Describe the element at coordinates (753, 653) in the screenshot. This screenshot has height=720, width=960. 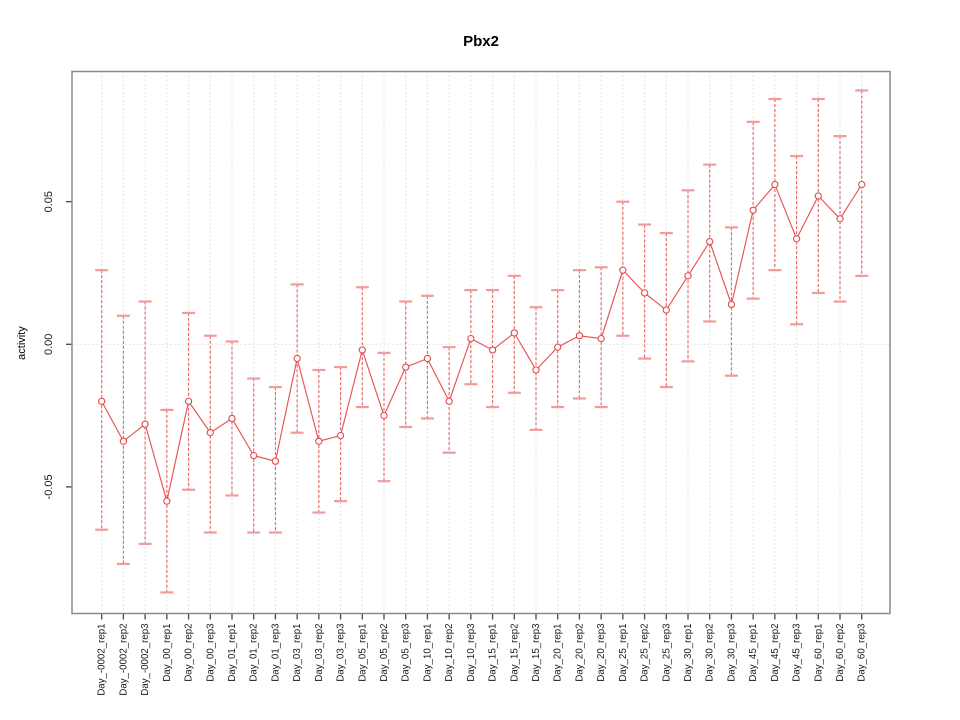
I see `x-tick-label: Day_45_rep1` at that location.